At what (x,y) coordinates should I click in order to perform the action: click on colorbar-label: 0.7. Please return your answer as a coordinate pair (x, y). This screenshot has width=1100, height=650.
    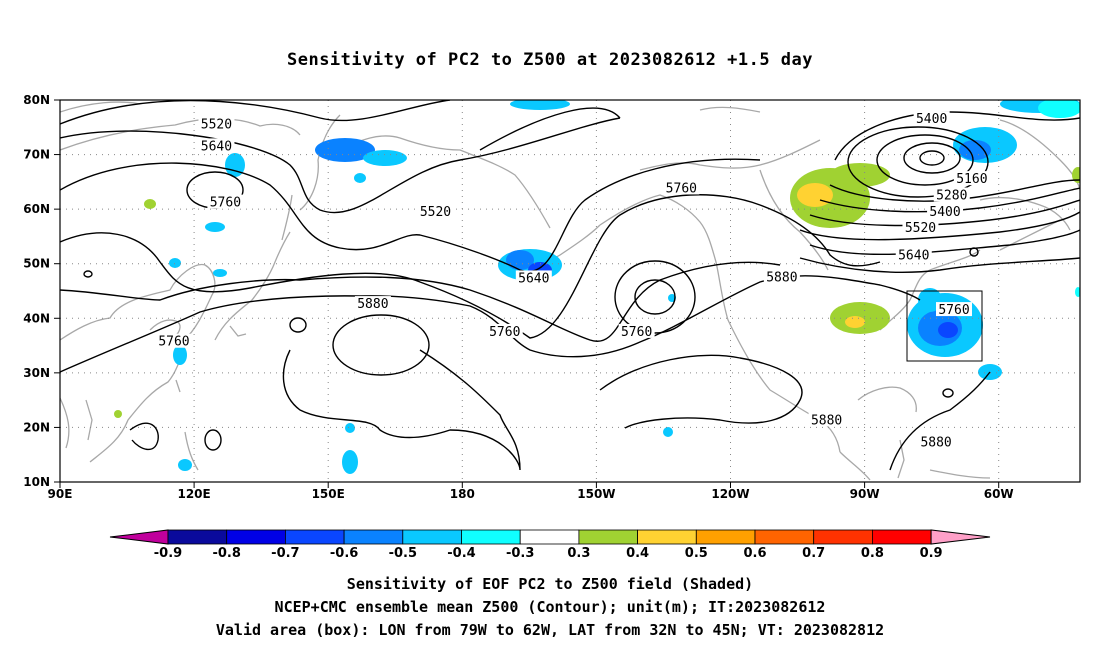
    Looking at the image, I should click on (813, 553).